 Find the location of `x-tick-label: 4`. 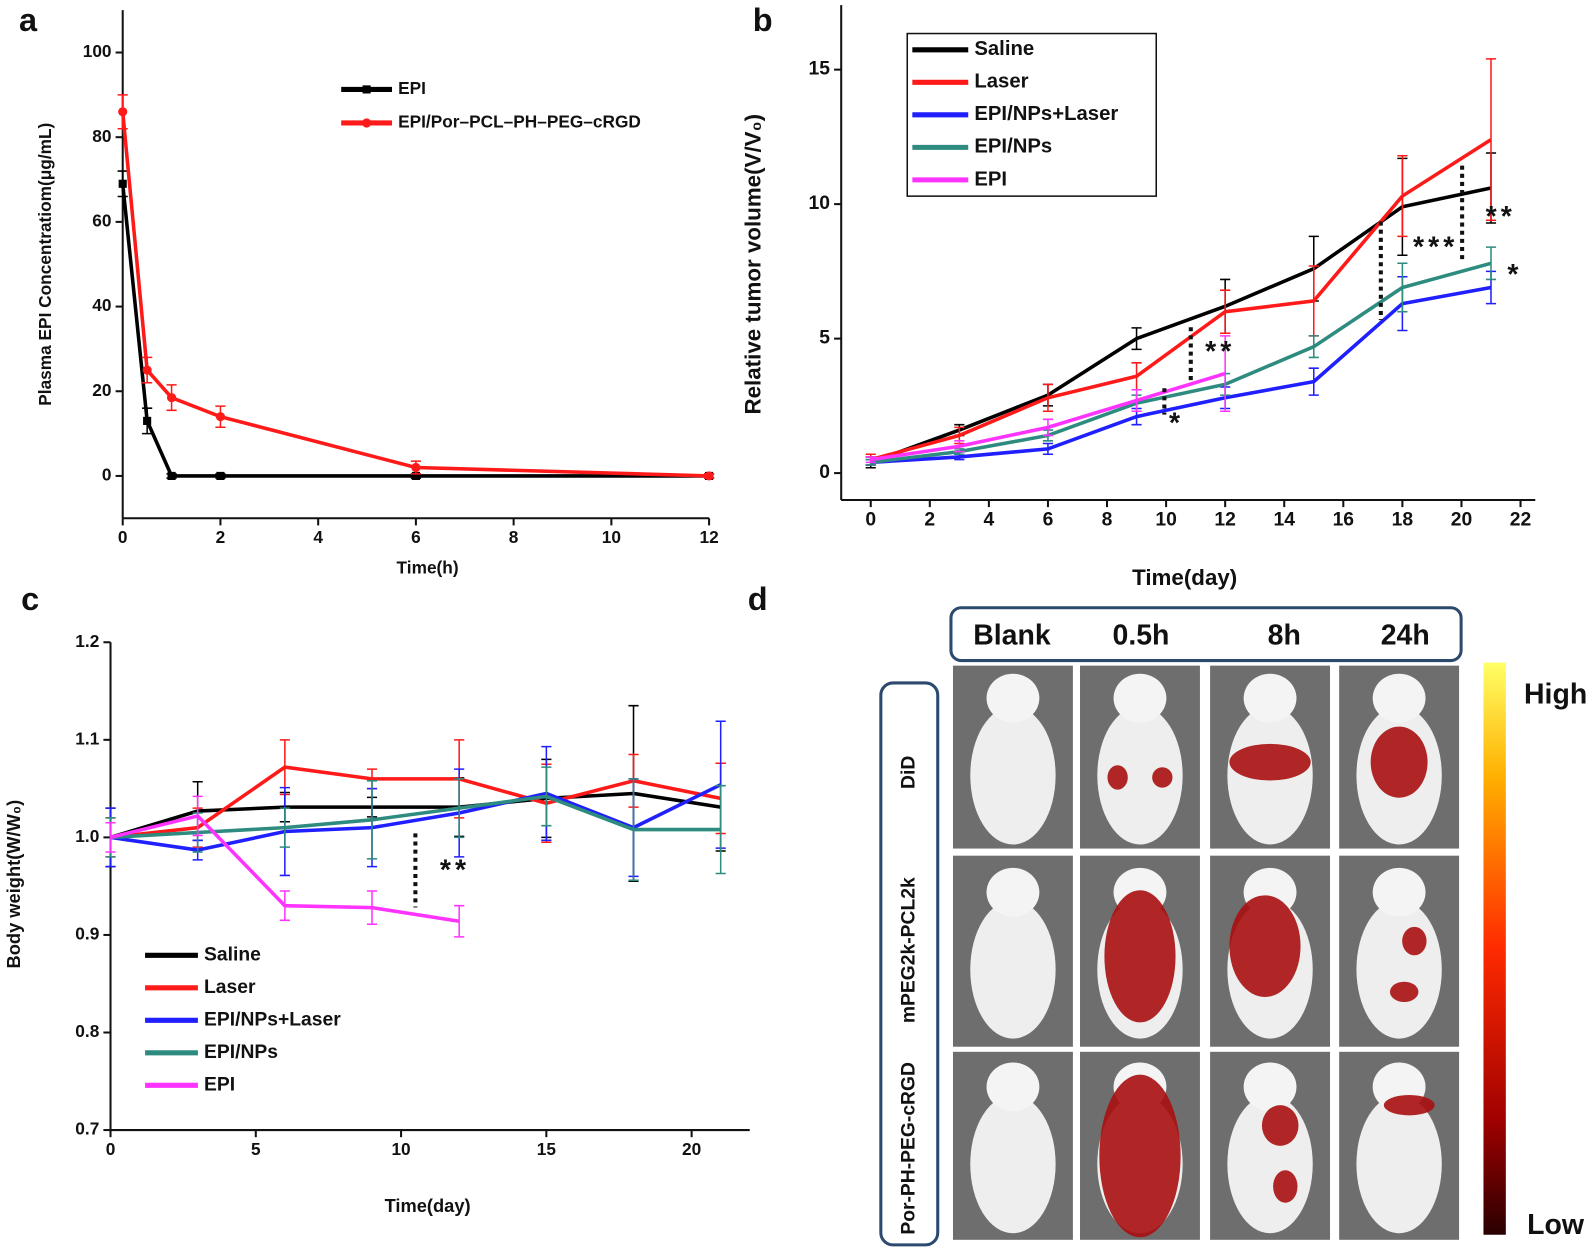

x-tick-label: 4 is located at coordinates (318, 537).